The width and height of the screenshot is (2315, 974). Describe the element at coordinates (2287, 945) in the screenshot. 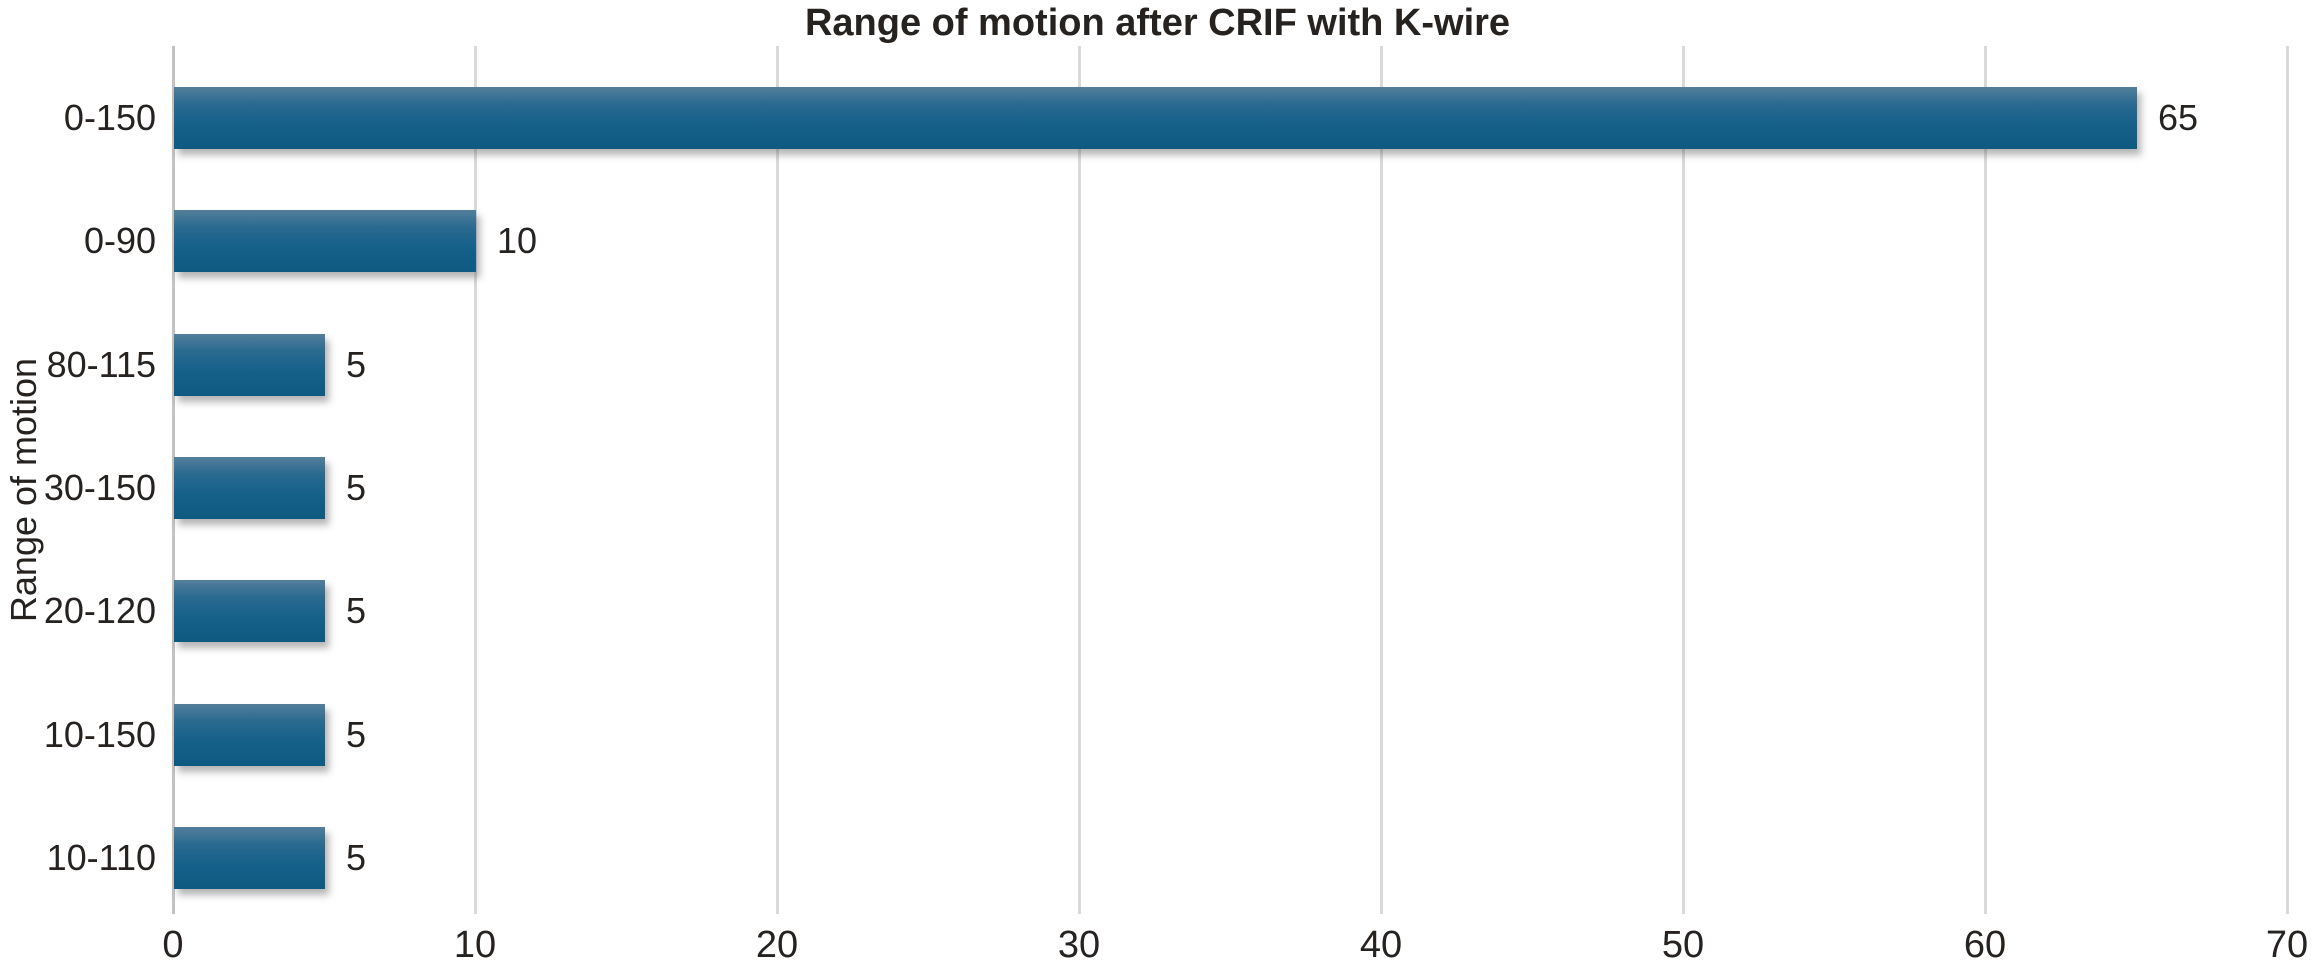

I see `x-tick-label: 70` at that location.